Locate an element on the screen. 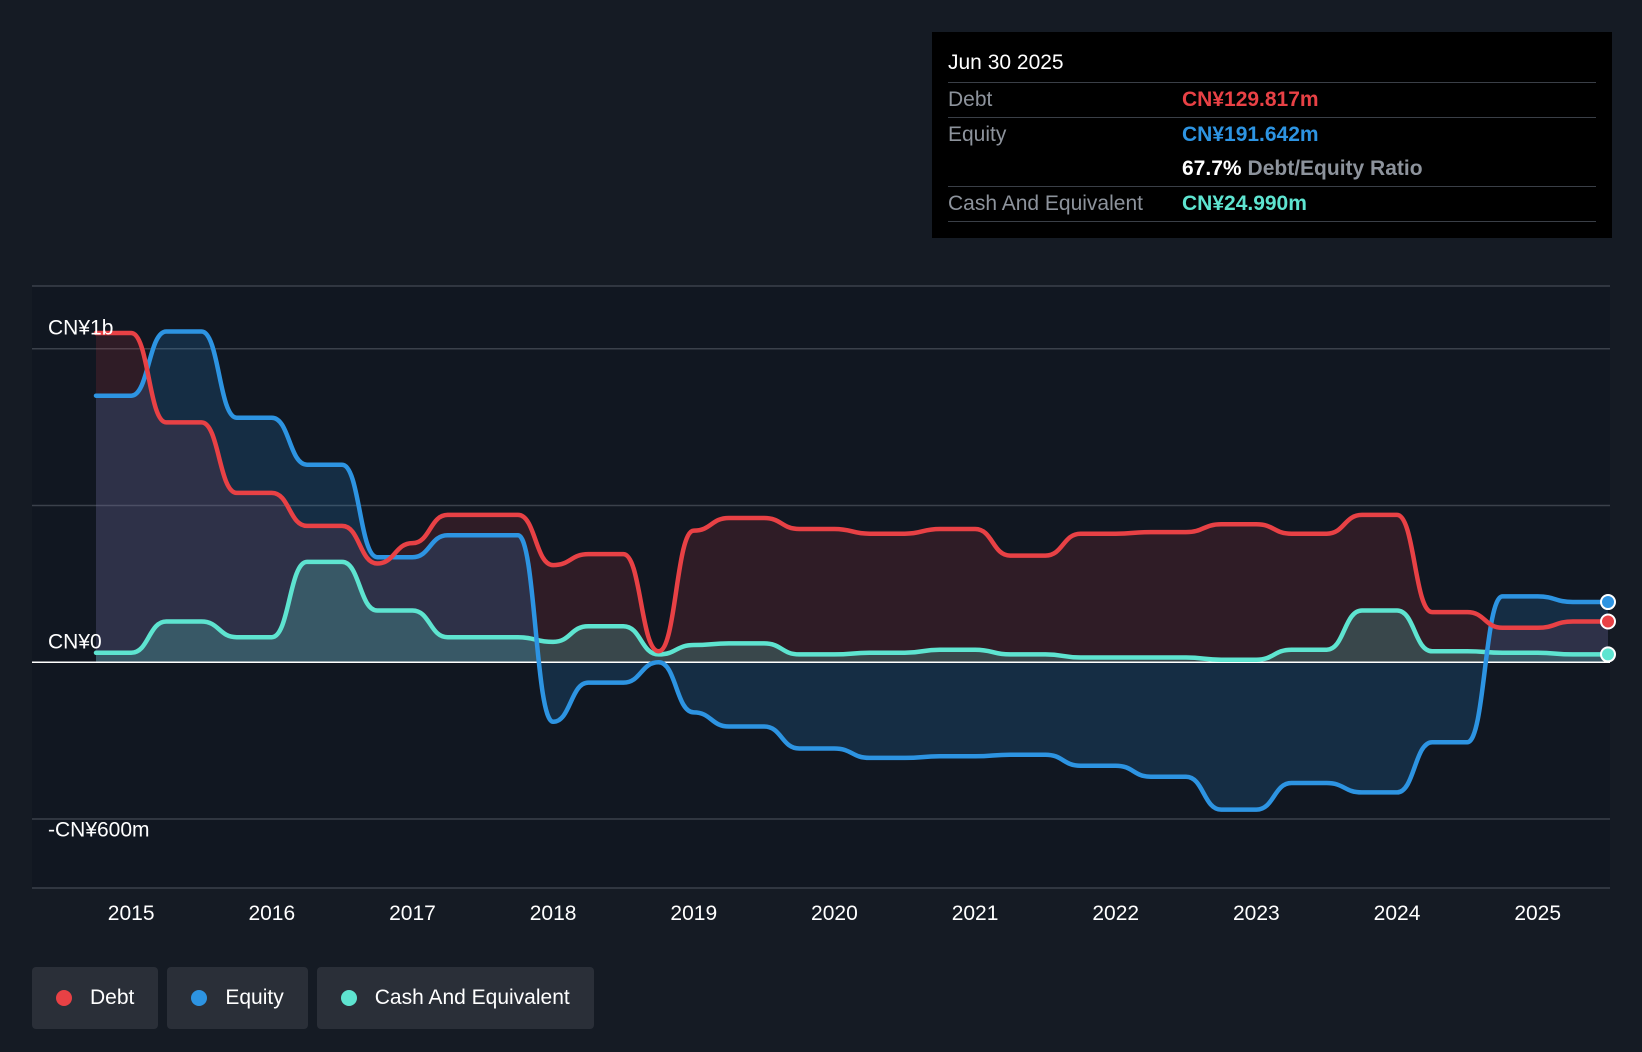 Image resolution: width=1642 pixels, height=1052 pixels. series-end-markers is located at coordinates (1608, 628).